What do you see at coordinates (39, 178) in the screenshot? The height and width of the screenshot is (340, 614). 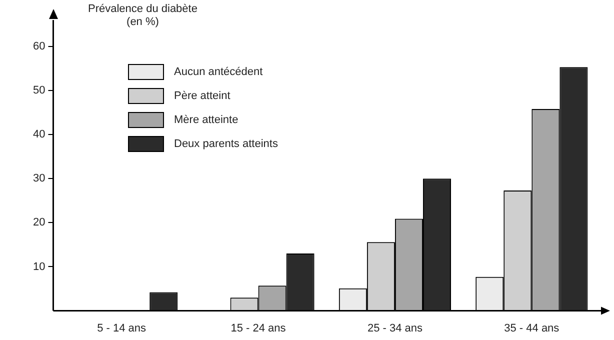 I see `y-tick-label: 30` at bounding box center [39, 178].